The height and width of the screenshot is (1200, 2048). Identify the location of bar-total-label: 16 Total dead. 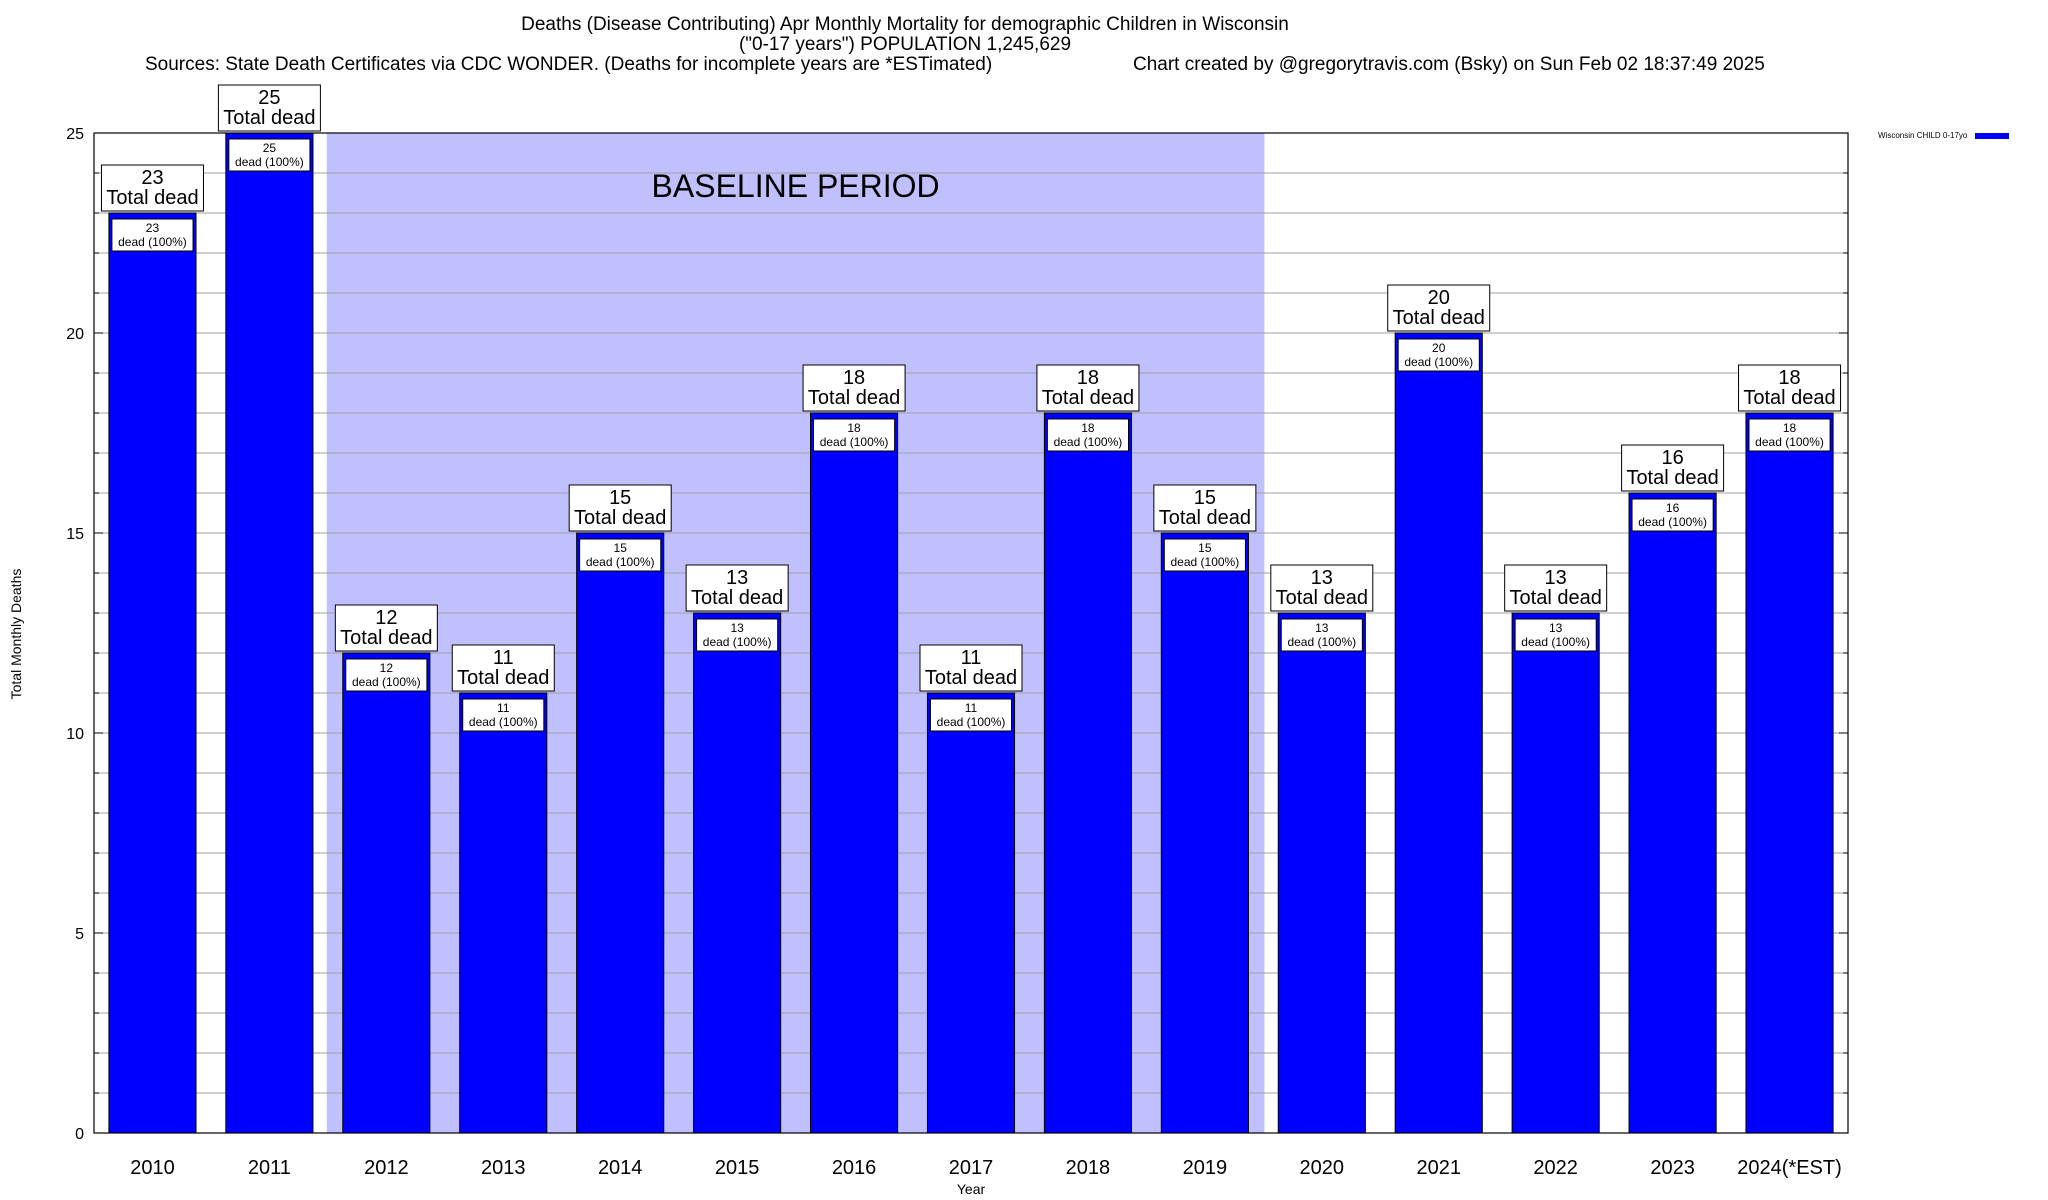
(1672, 468).